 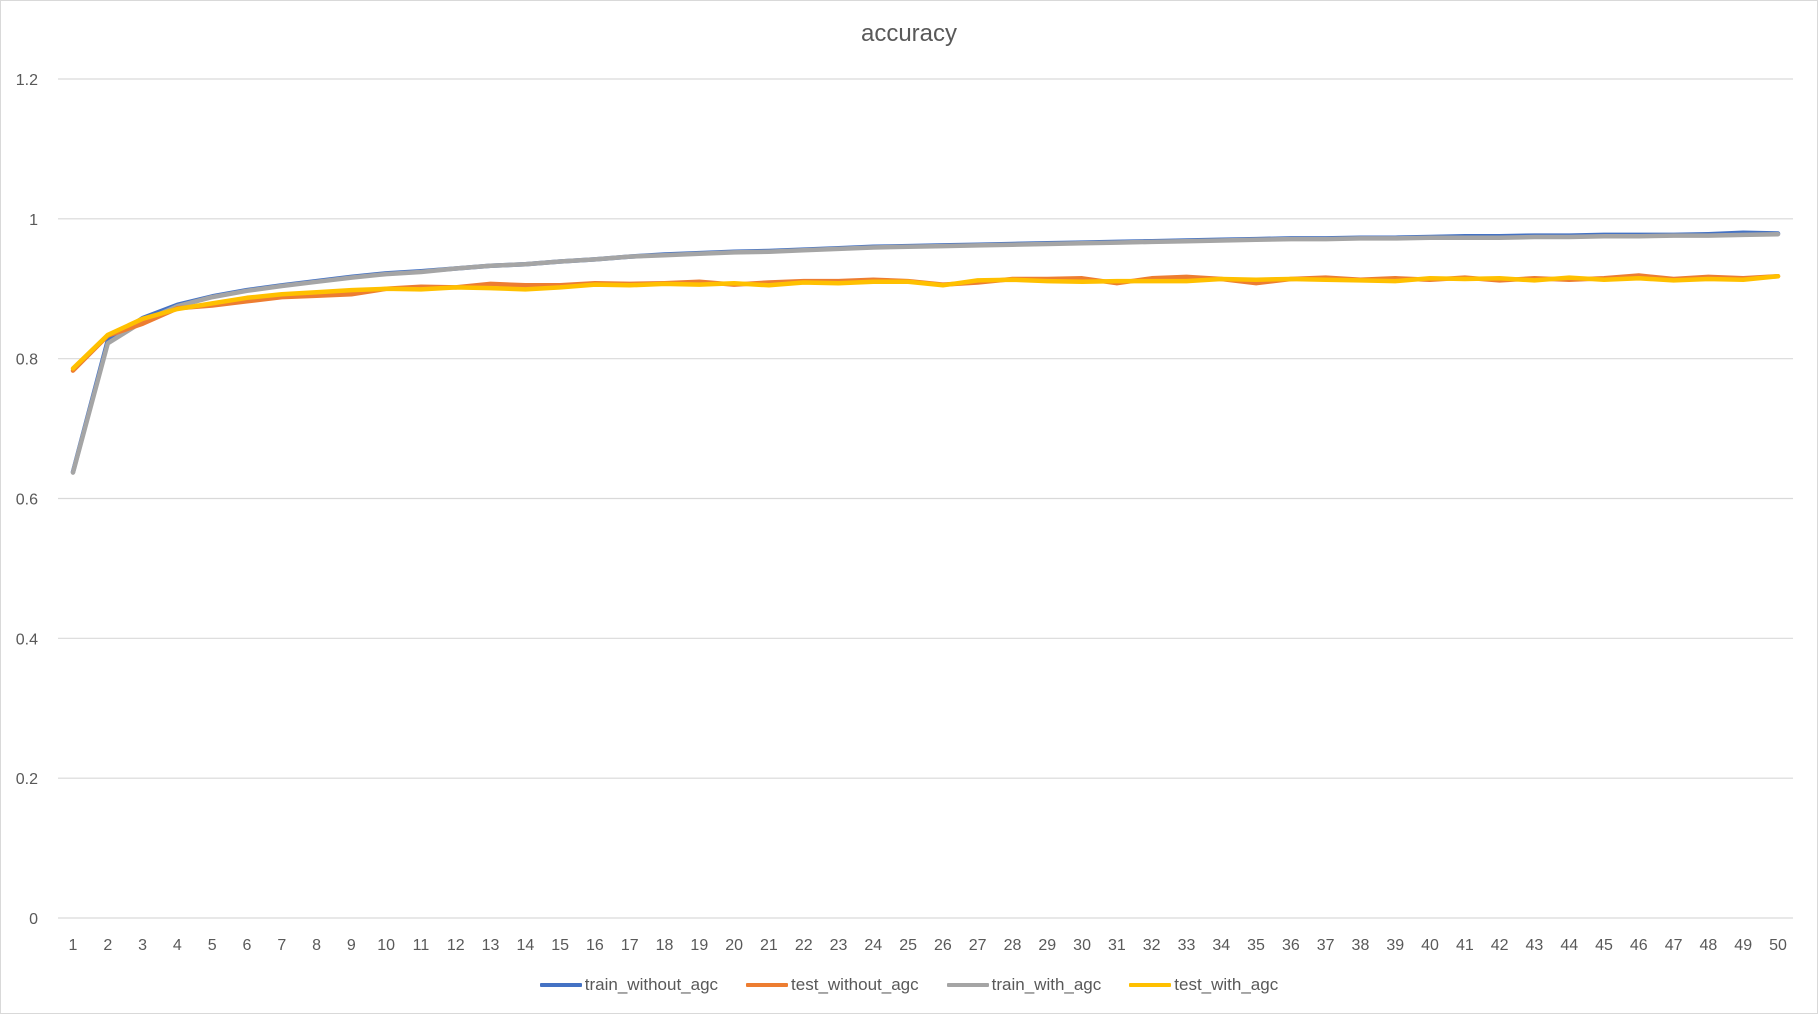 What do you see at coordinates (1221, 945) in the screenshot?
I see `x-tick-label: 34` at bounding box center [1221, 945].